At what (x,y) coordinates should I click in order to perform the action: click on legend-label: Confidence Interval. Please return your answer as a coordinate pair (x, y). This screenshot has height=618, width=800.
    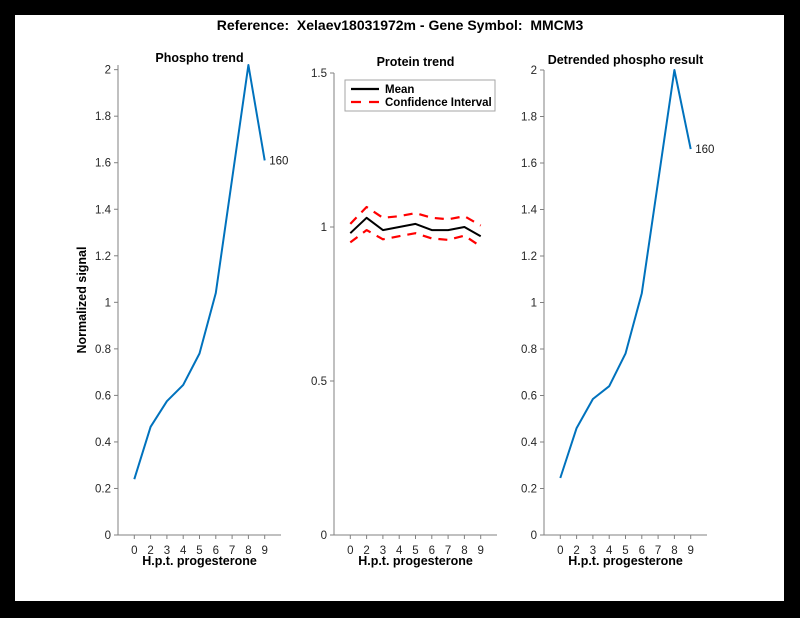
    Looking at the image, I should click on (438, 103).